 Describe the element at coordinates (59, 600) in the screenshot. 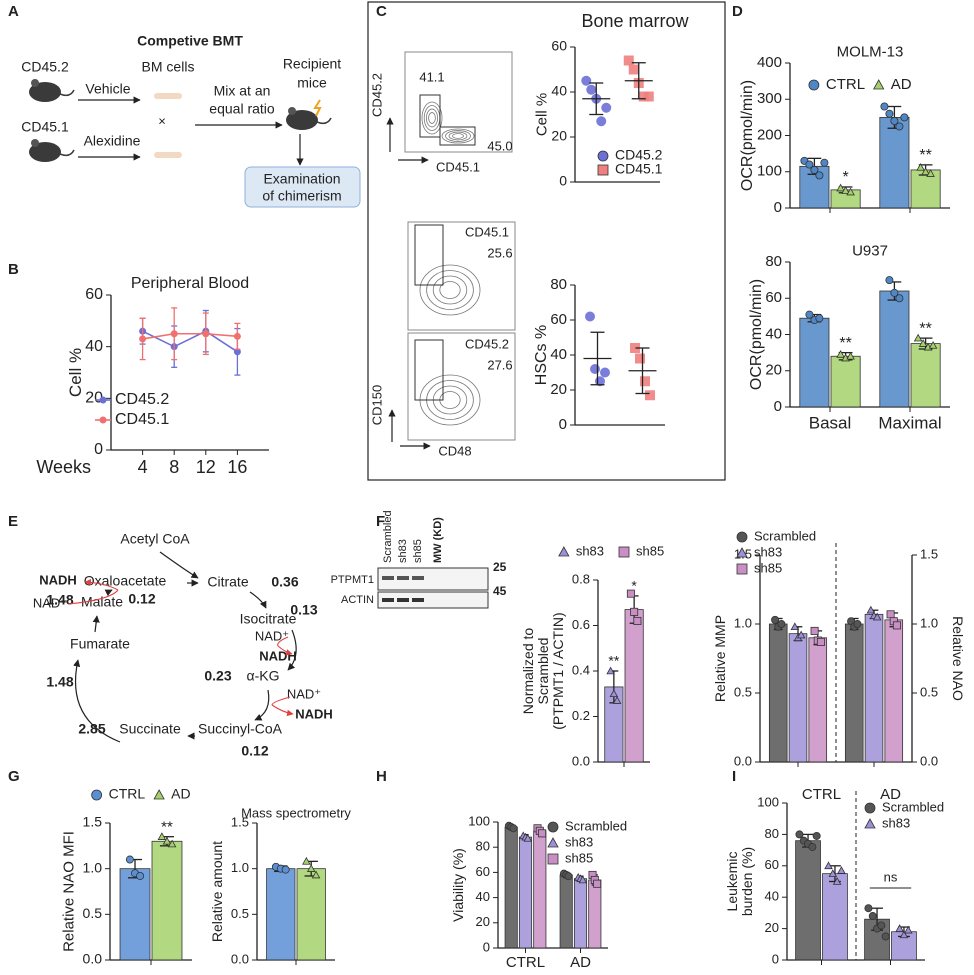

I see `metabolite-value: 1.48` at that location.